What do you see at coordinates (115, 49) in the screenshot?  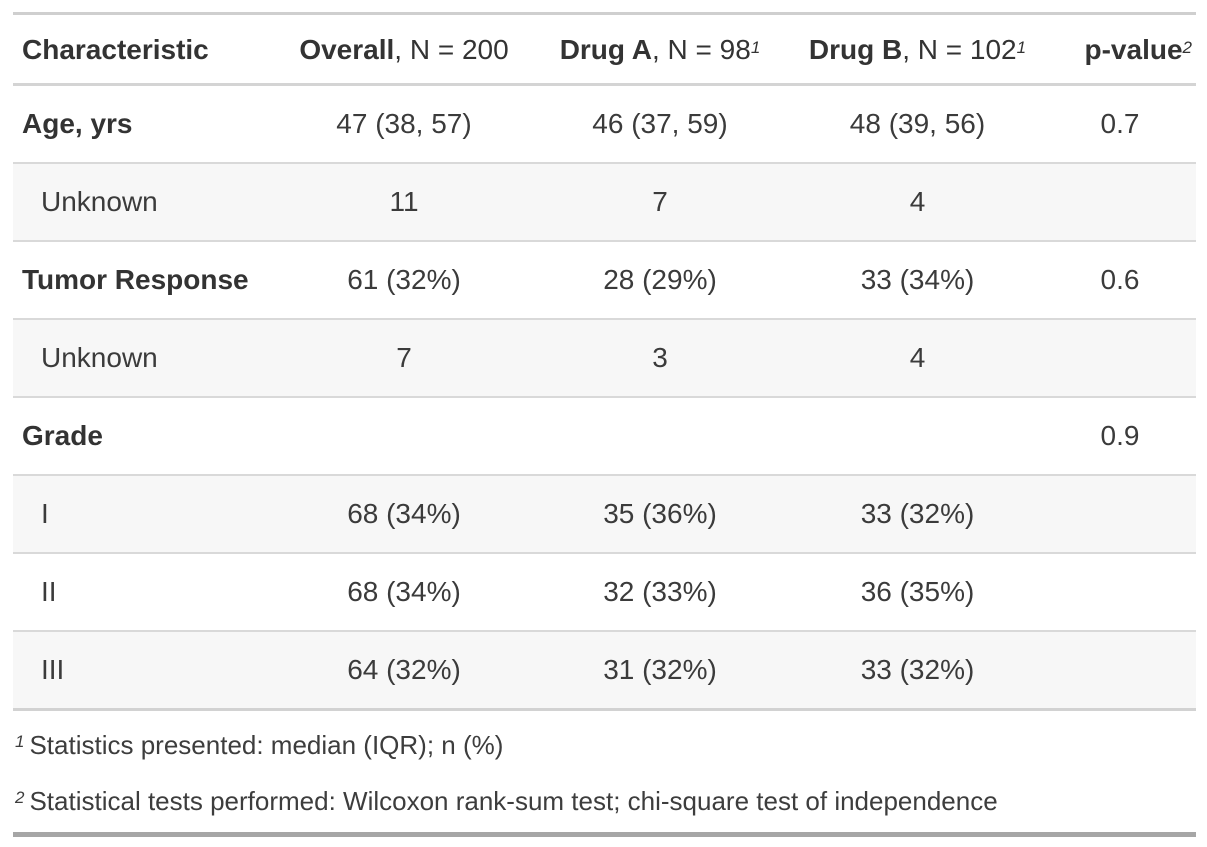 I see `header-label: Characteristic` at bounding box center [115, 49].